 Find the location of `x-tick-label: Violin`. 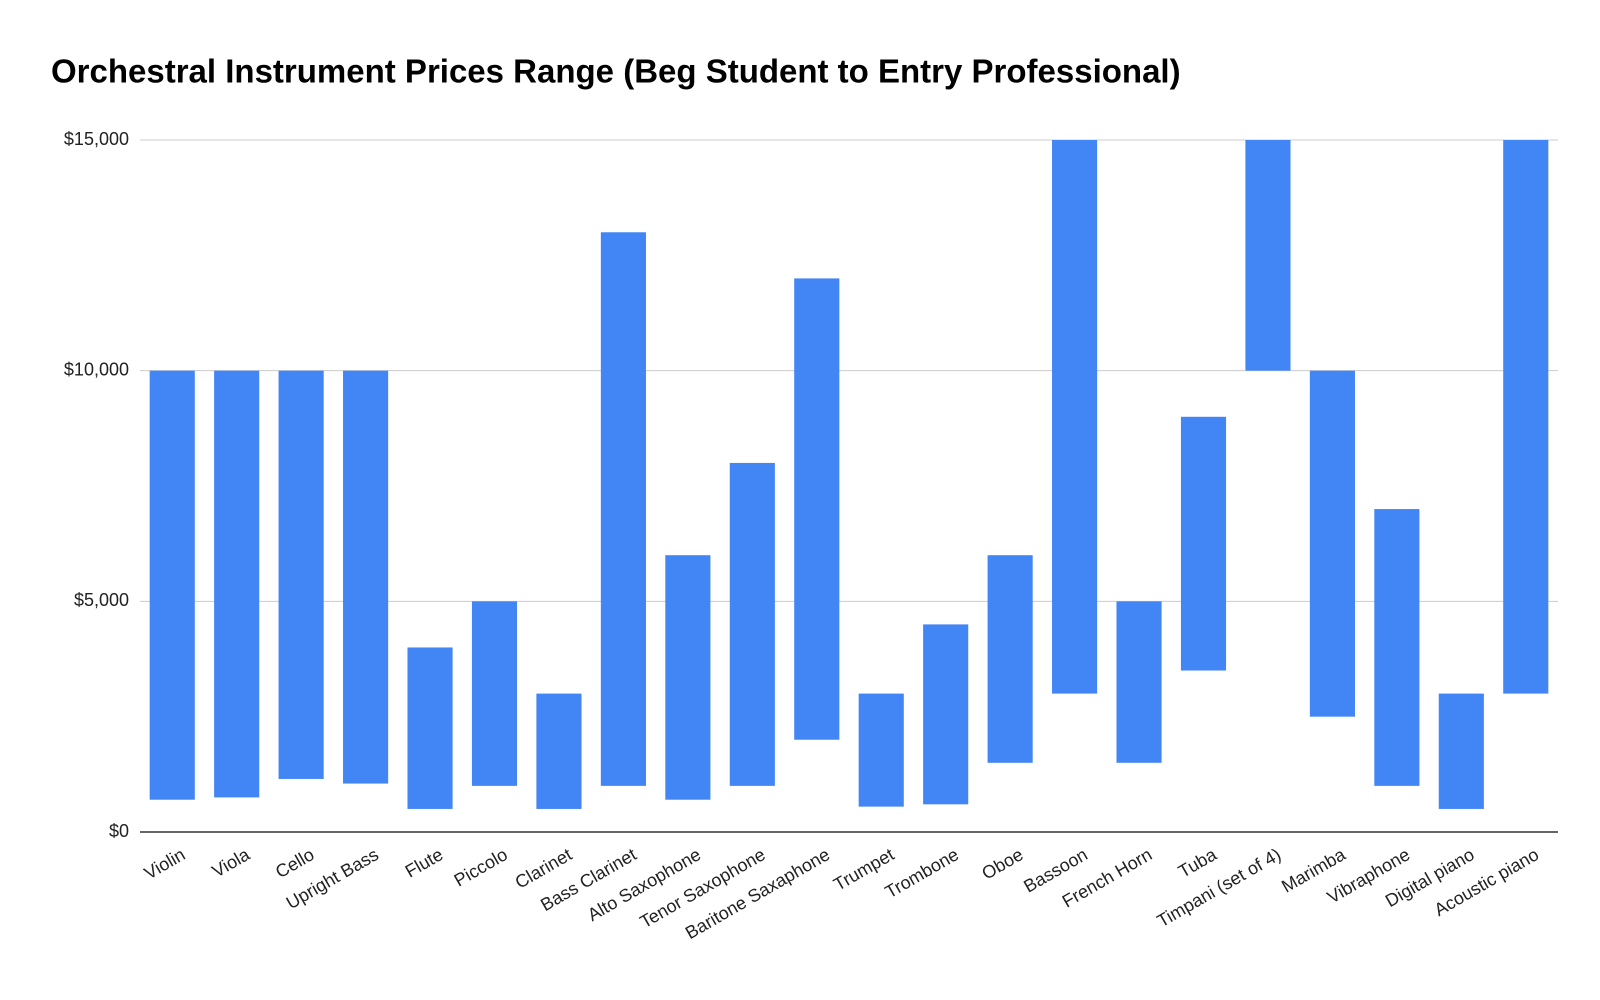

x-tick-label: Violin is located at coordinates (165, 863).